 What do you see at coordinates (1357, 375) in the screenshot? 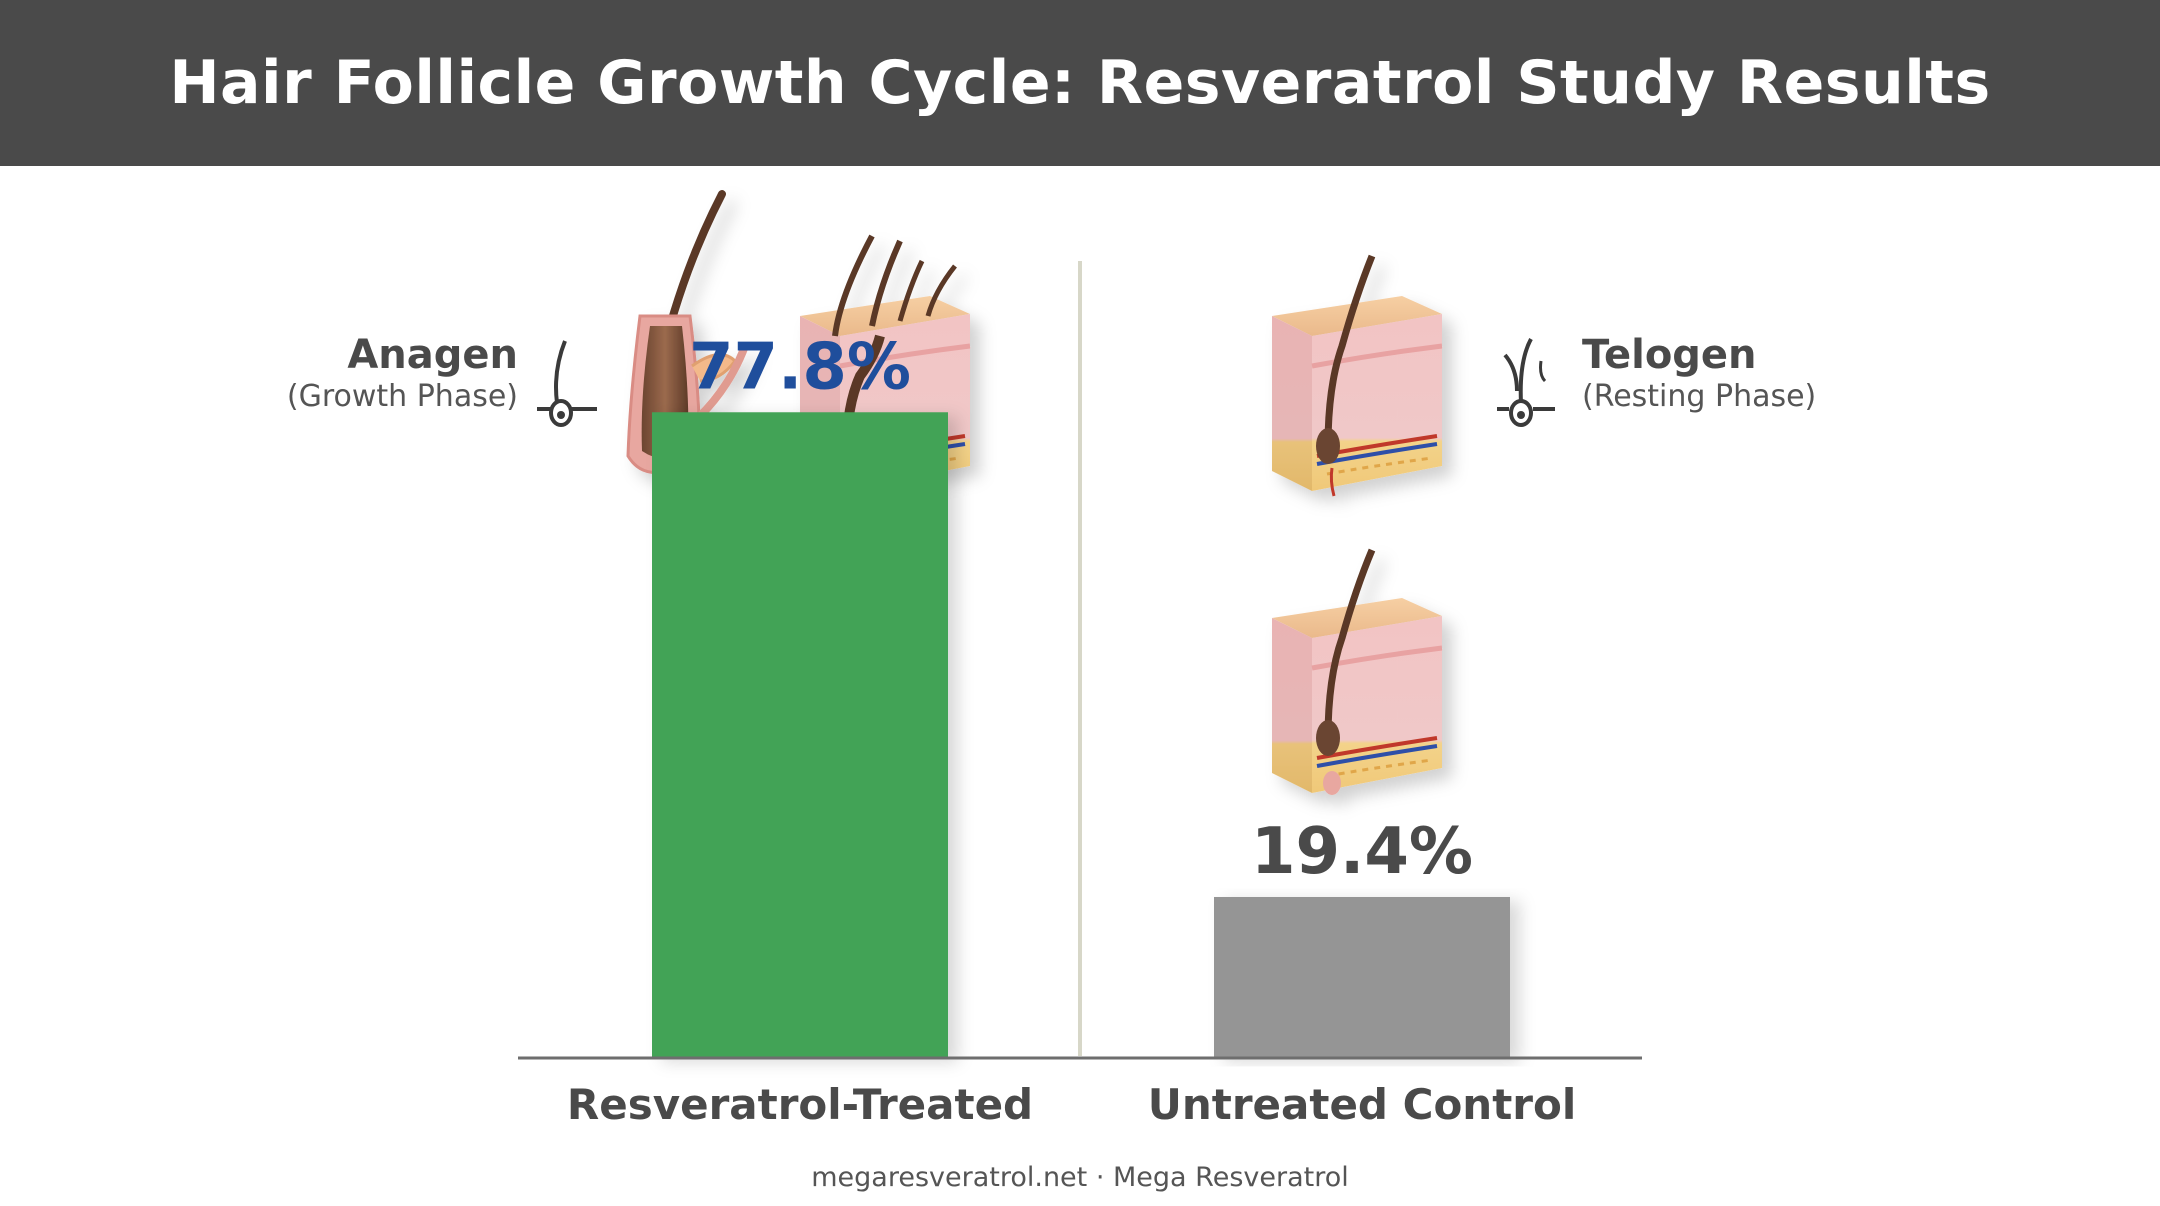
I see `control-skin-cube-illustration-top` at bounding box center [1357, 375].